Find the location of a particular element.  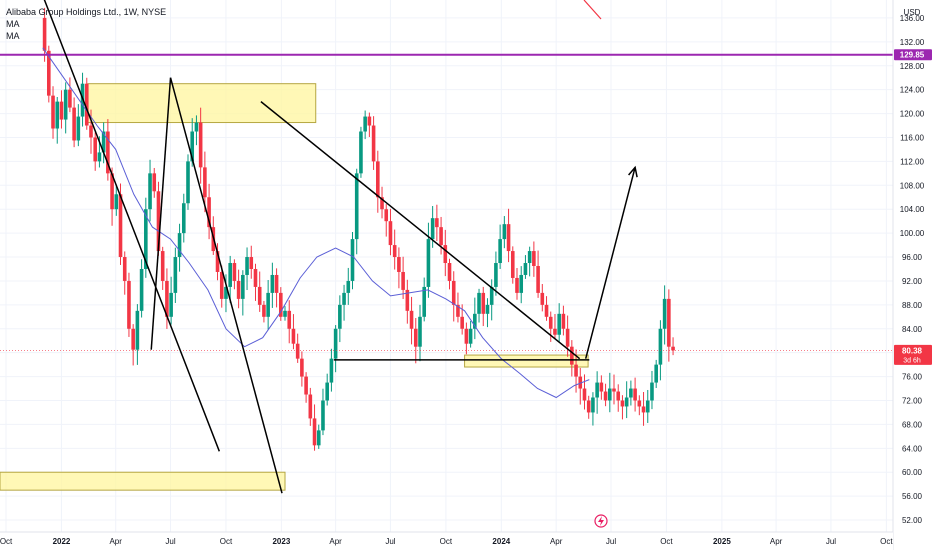

y-tick-label: 124.00 is located at coordinates (912, 90).